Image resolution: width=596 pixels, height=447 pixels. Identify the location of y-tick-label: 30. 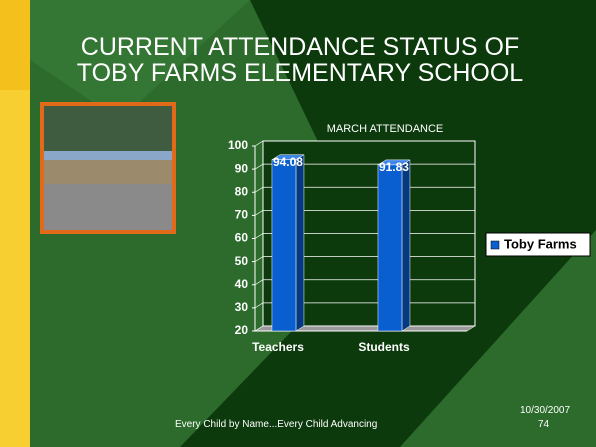
(242, 307).